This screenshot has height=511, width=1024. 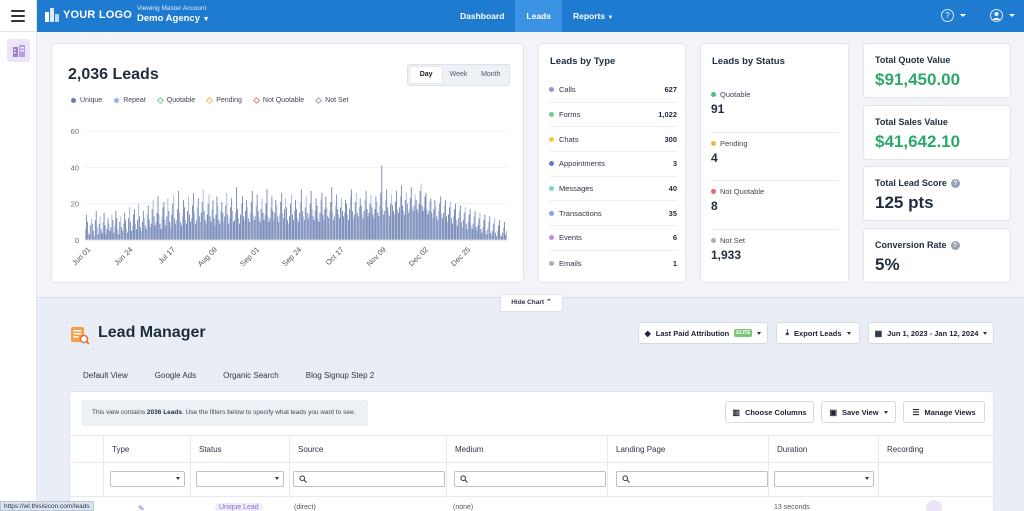 What do you see at coordinates (146, 449) in the screenshot?
I see `column-type: Type` at bounding box center [146, 449].